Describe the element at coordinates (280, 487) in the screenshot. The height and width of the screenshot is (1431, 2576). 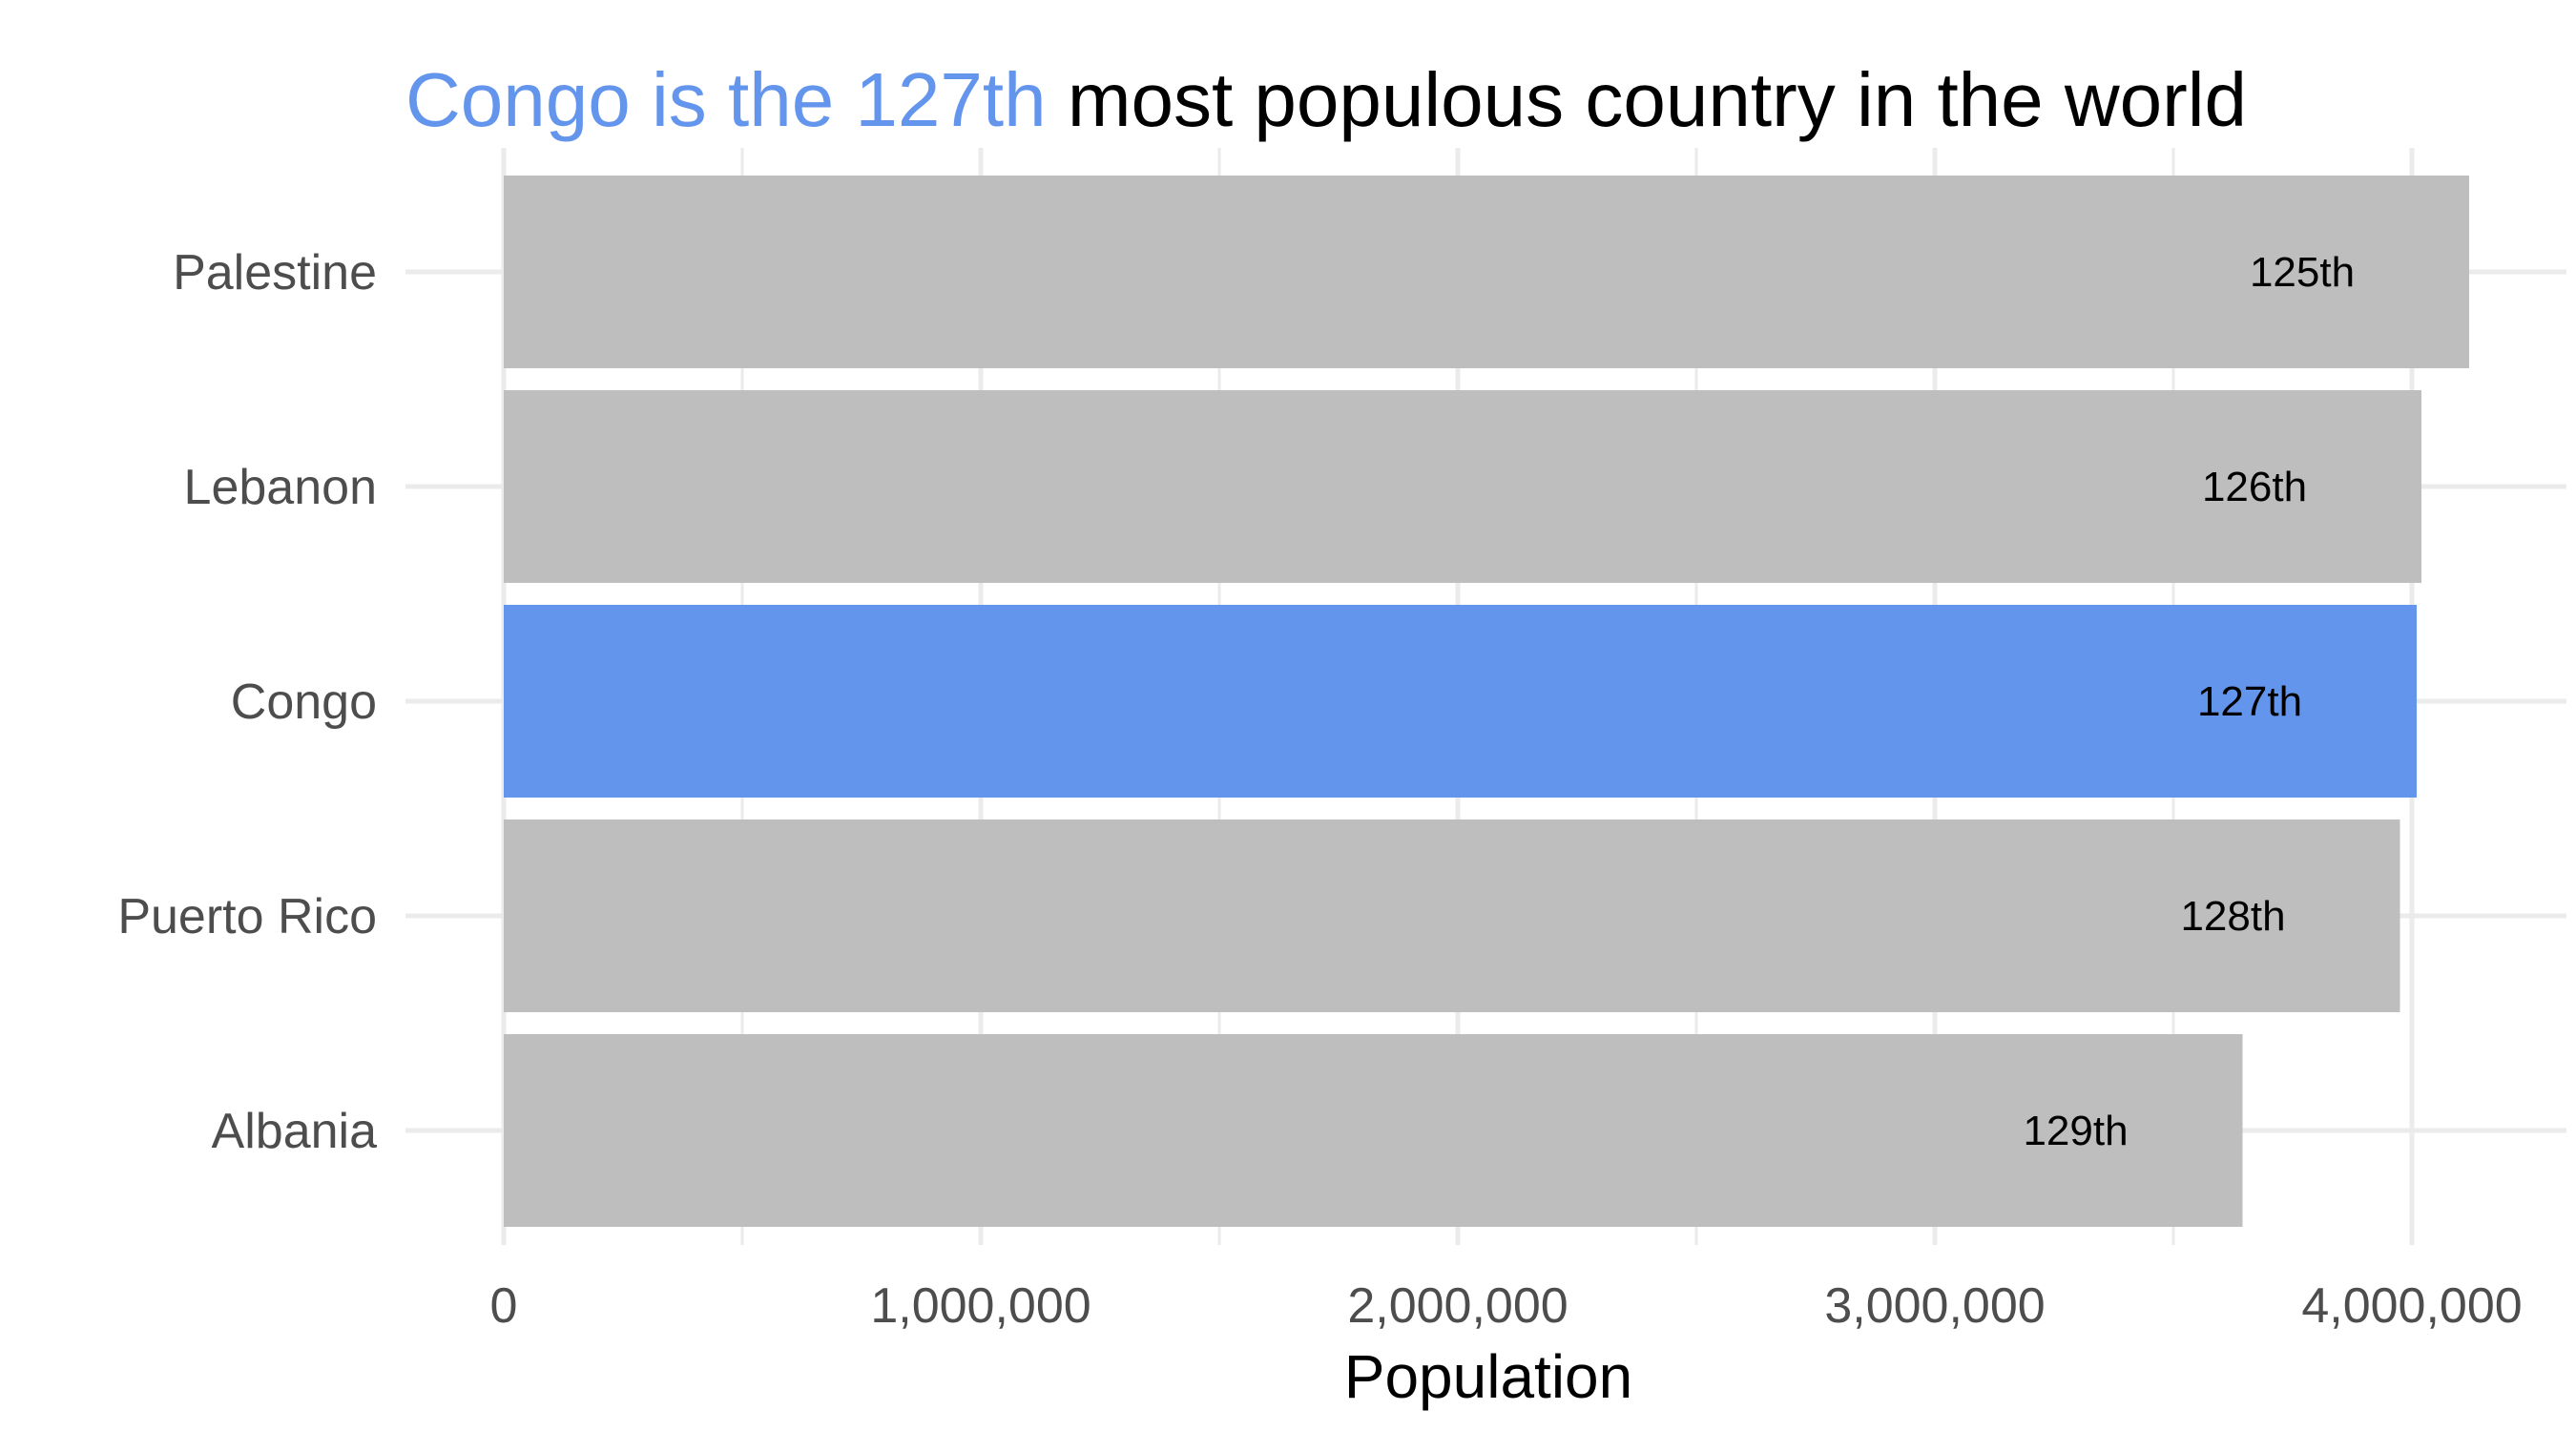
I see `category-label-lebanon: Lebanon` at that location.